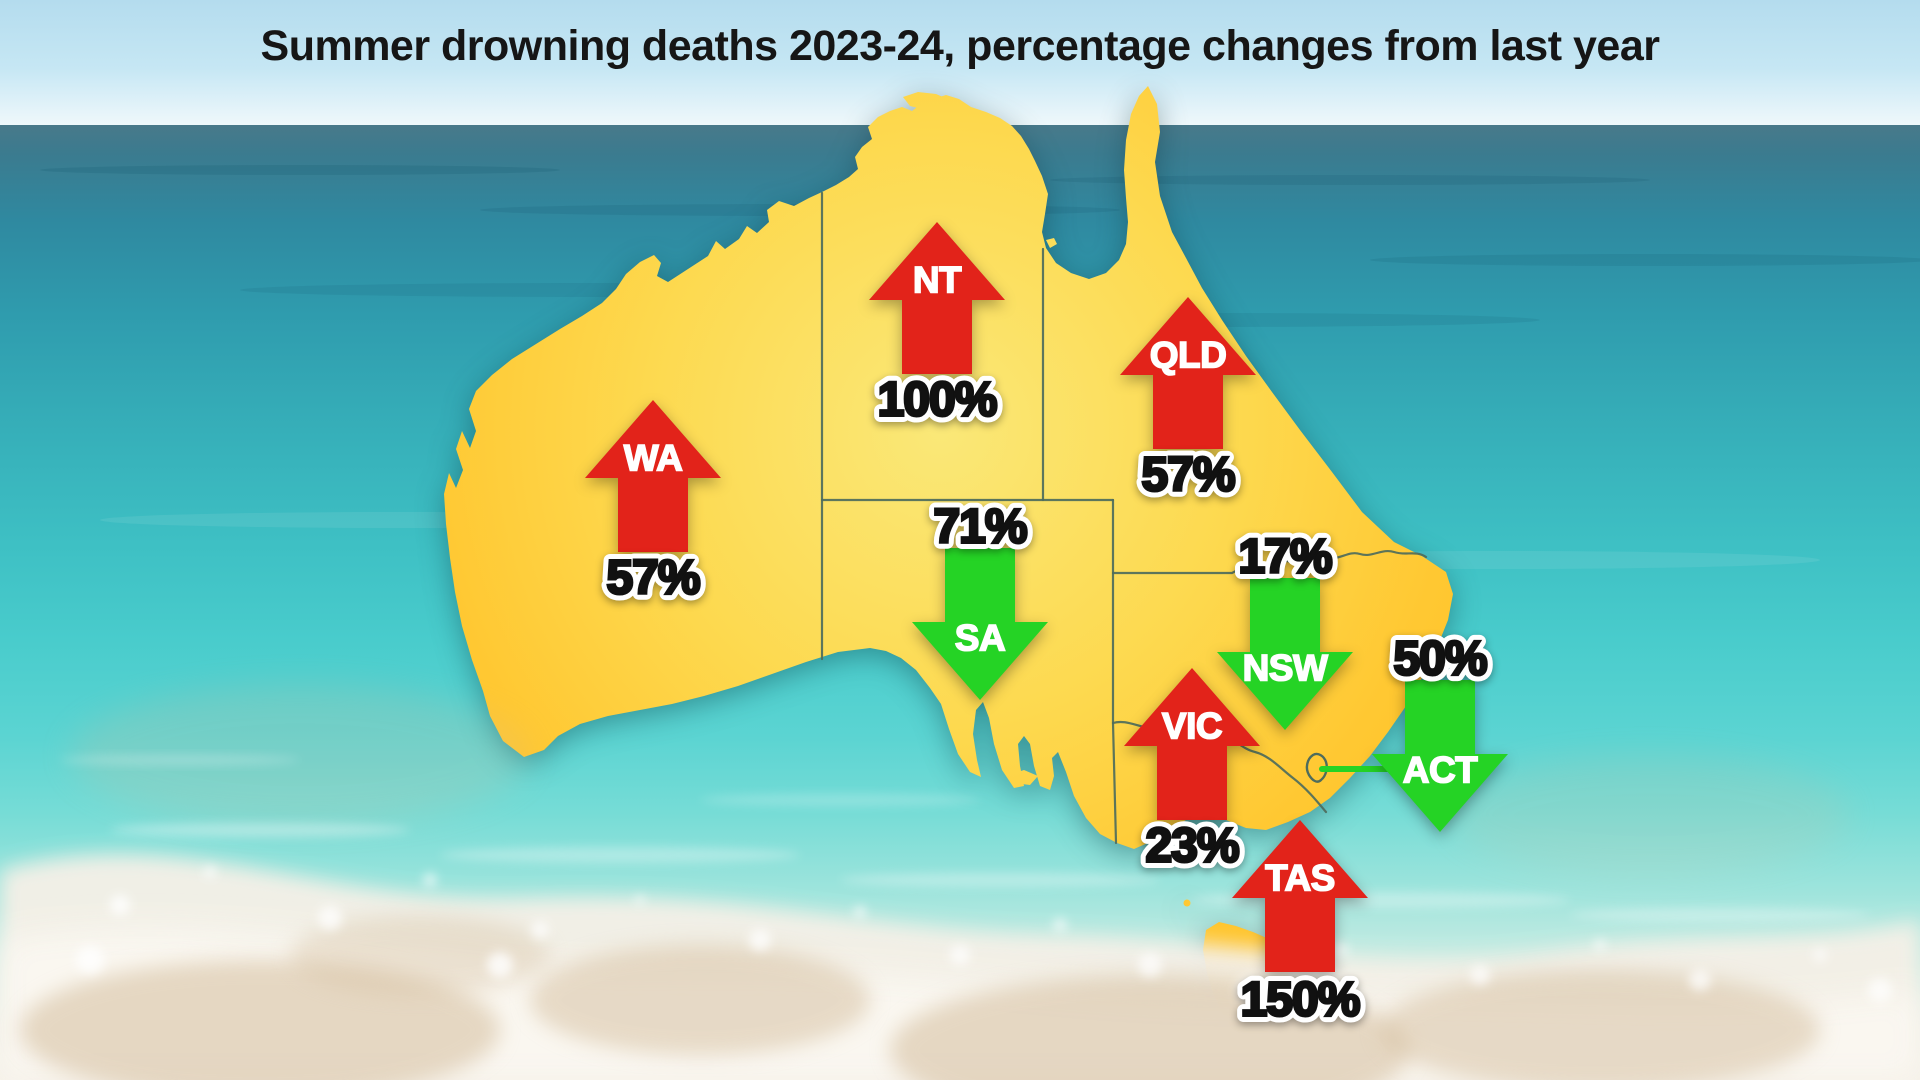  What do you see at coordinates (653, 458) in the screenshot?
I see `state-label: WA` at bounding box center [653, 458].